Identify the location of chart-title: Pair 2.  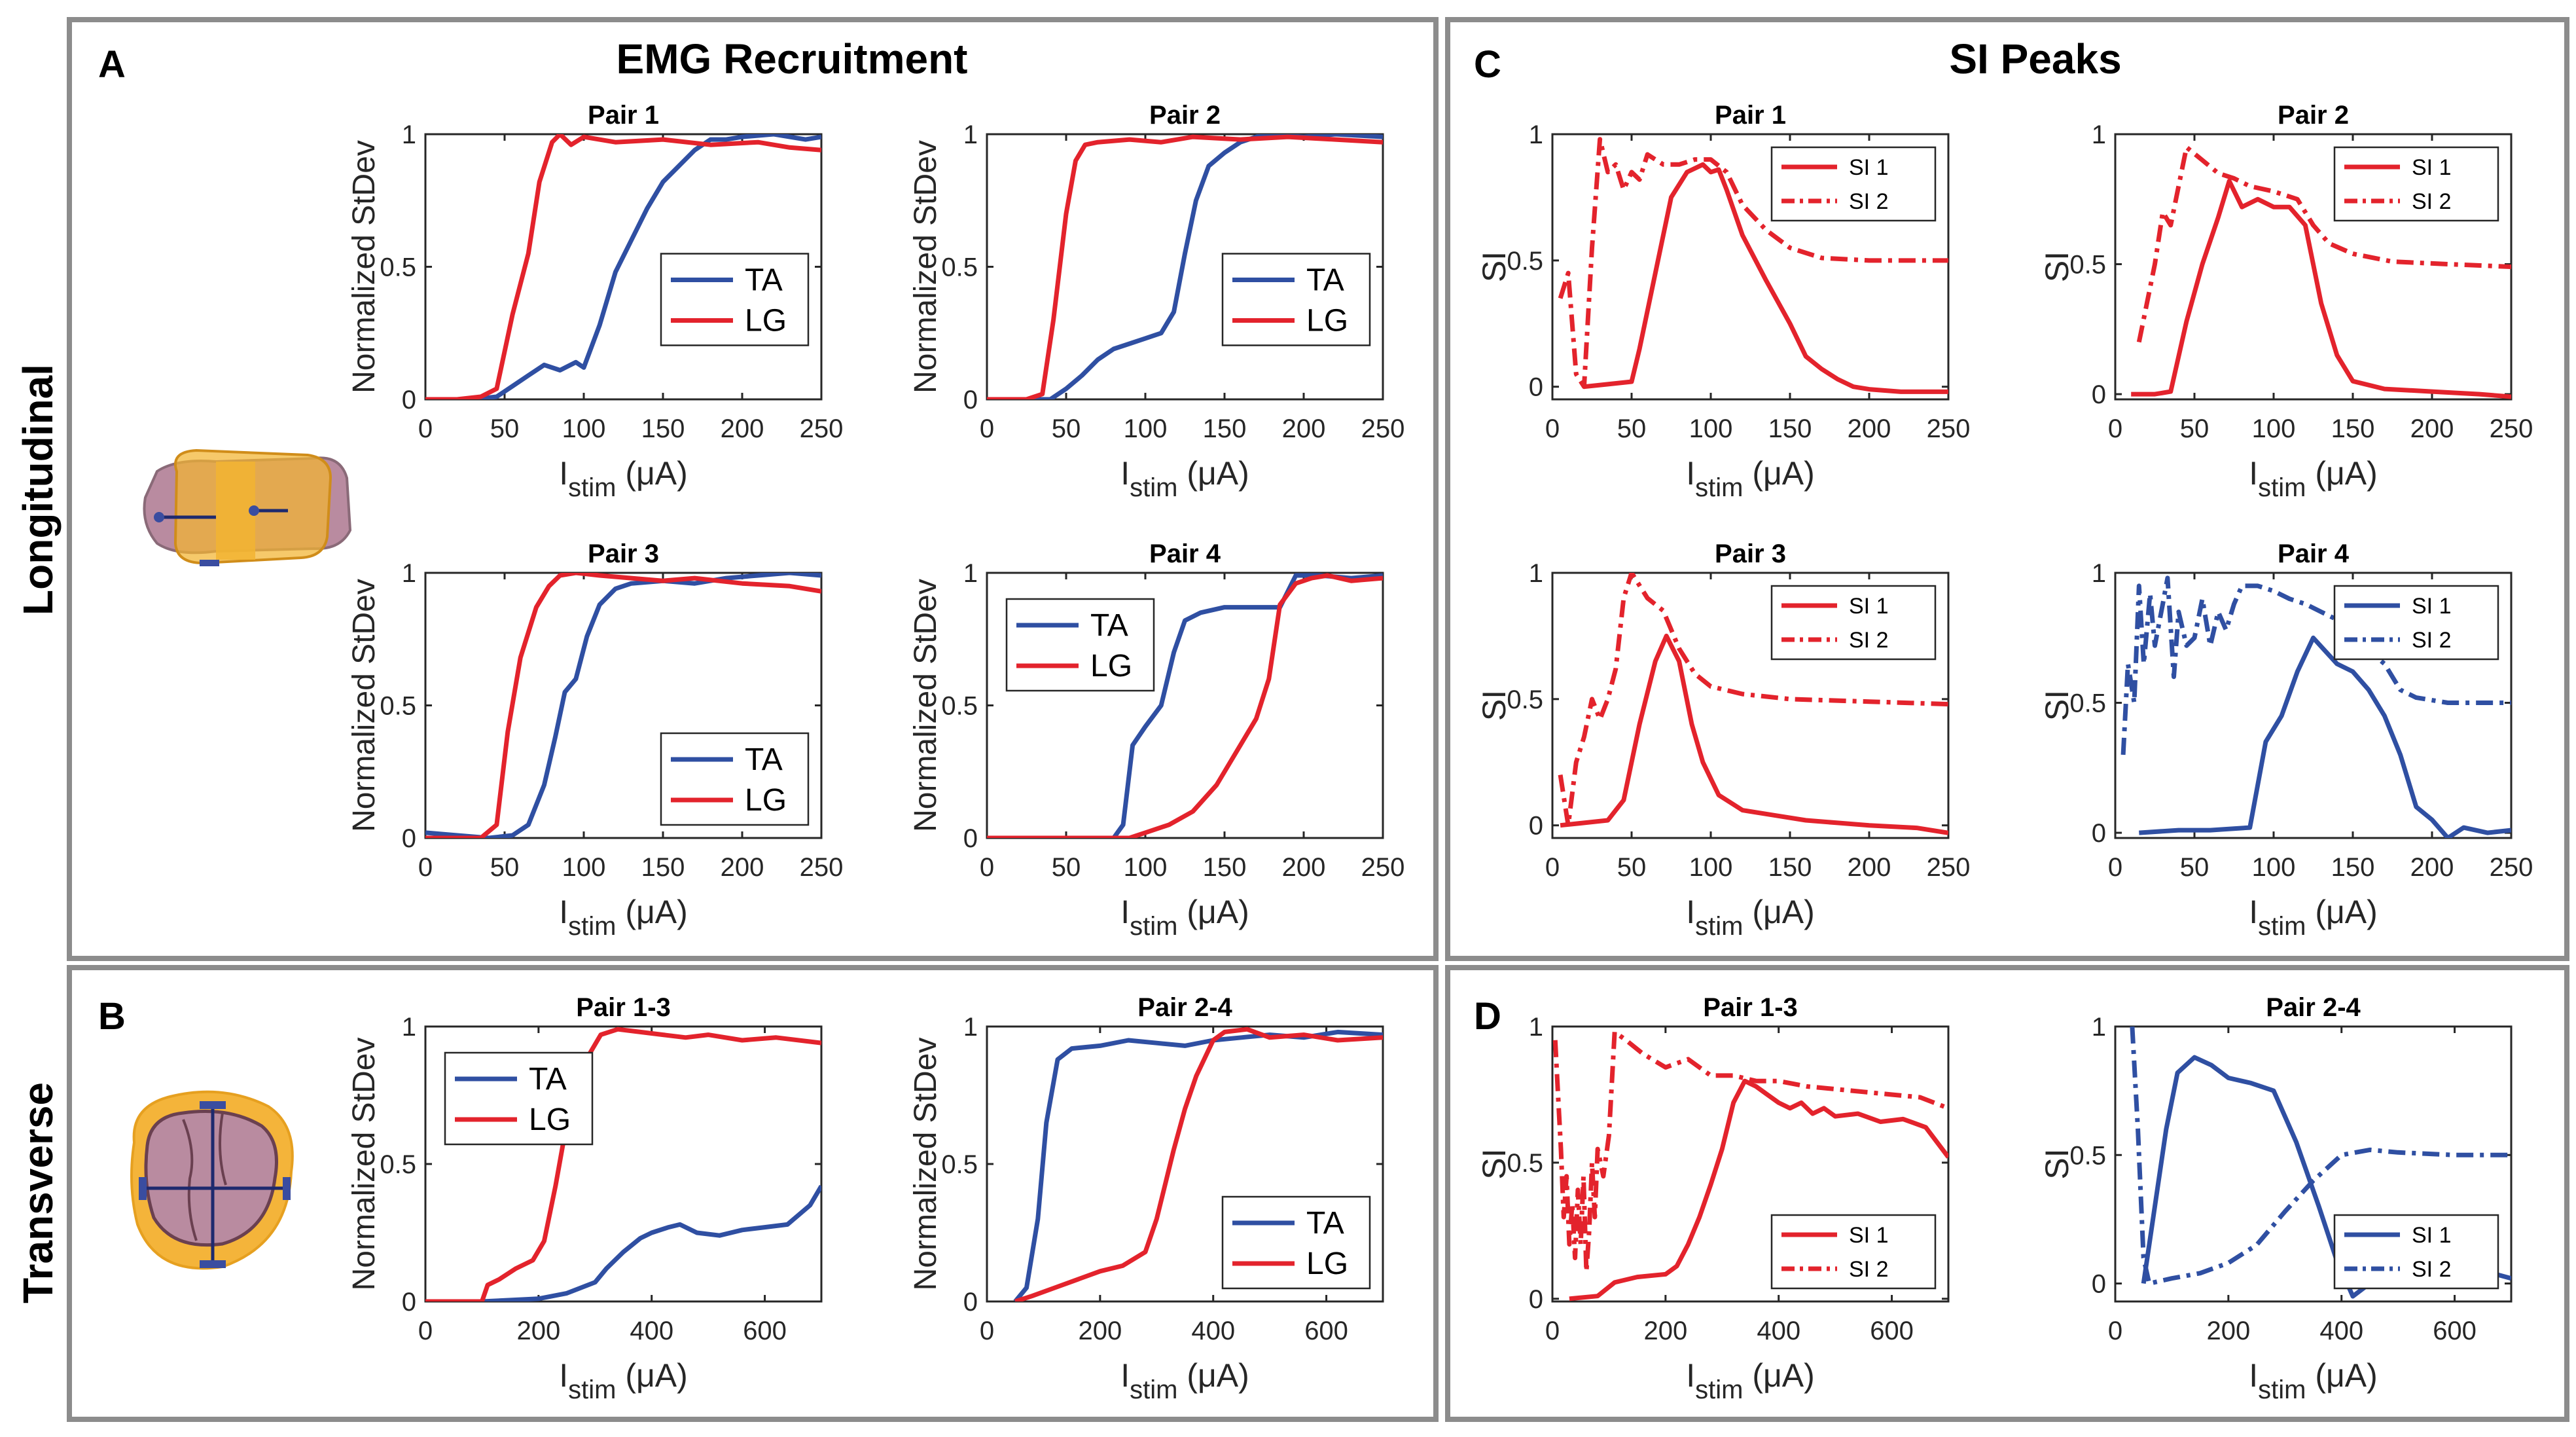
(1185, 116).